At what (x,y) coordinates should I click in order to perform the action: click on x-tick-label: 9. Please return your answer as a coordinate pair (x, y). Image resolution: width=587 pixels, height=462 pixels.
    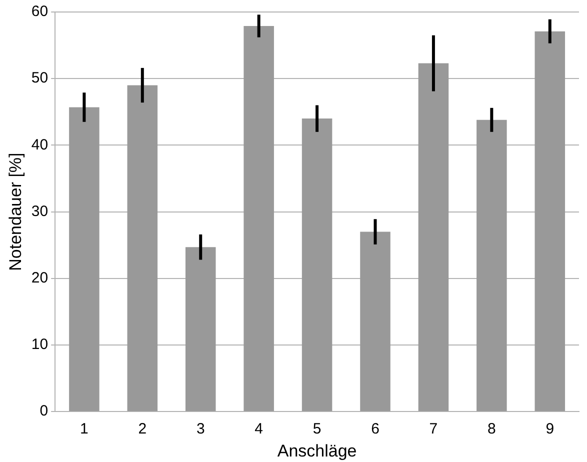
    Looking at the image, I should click on (550, 429).